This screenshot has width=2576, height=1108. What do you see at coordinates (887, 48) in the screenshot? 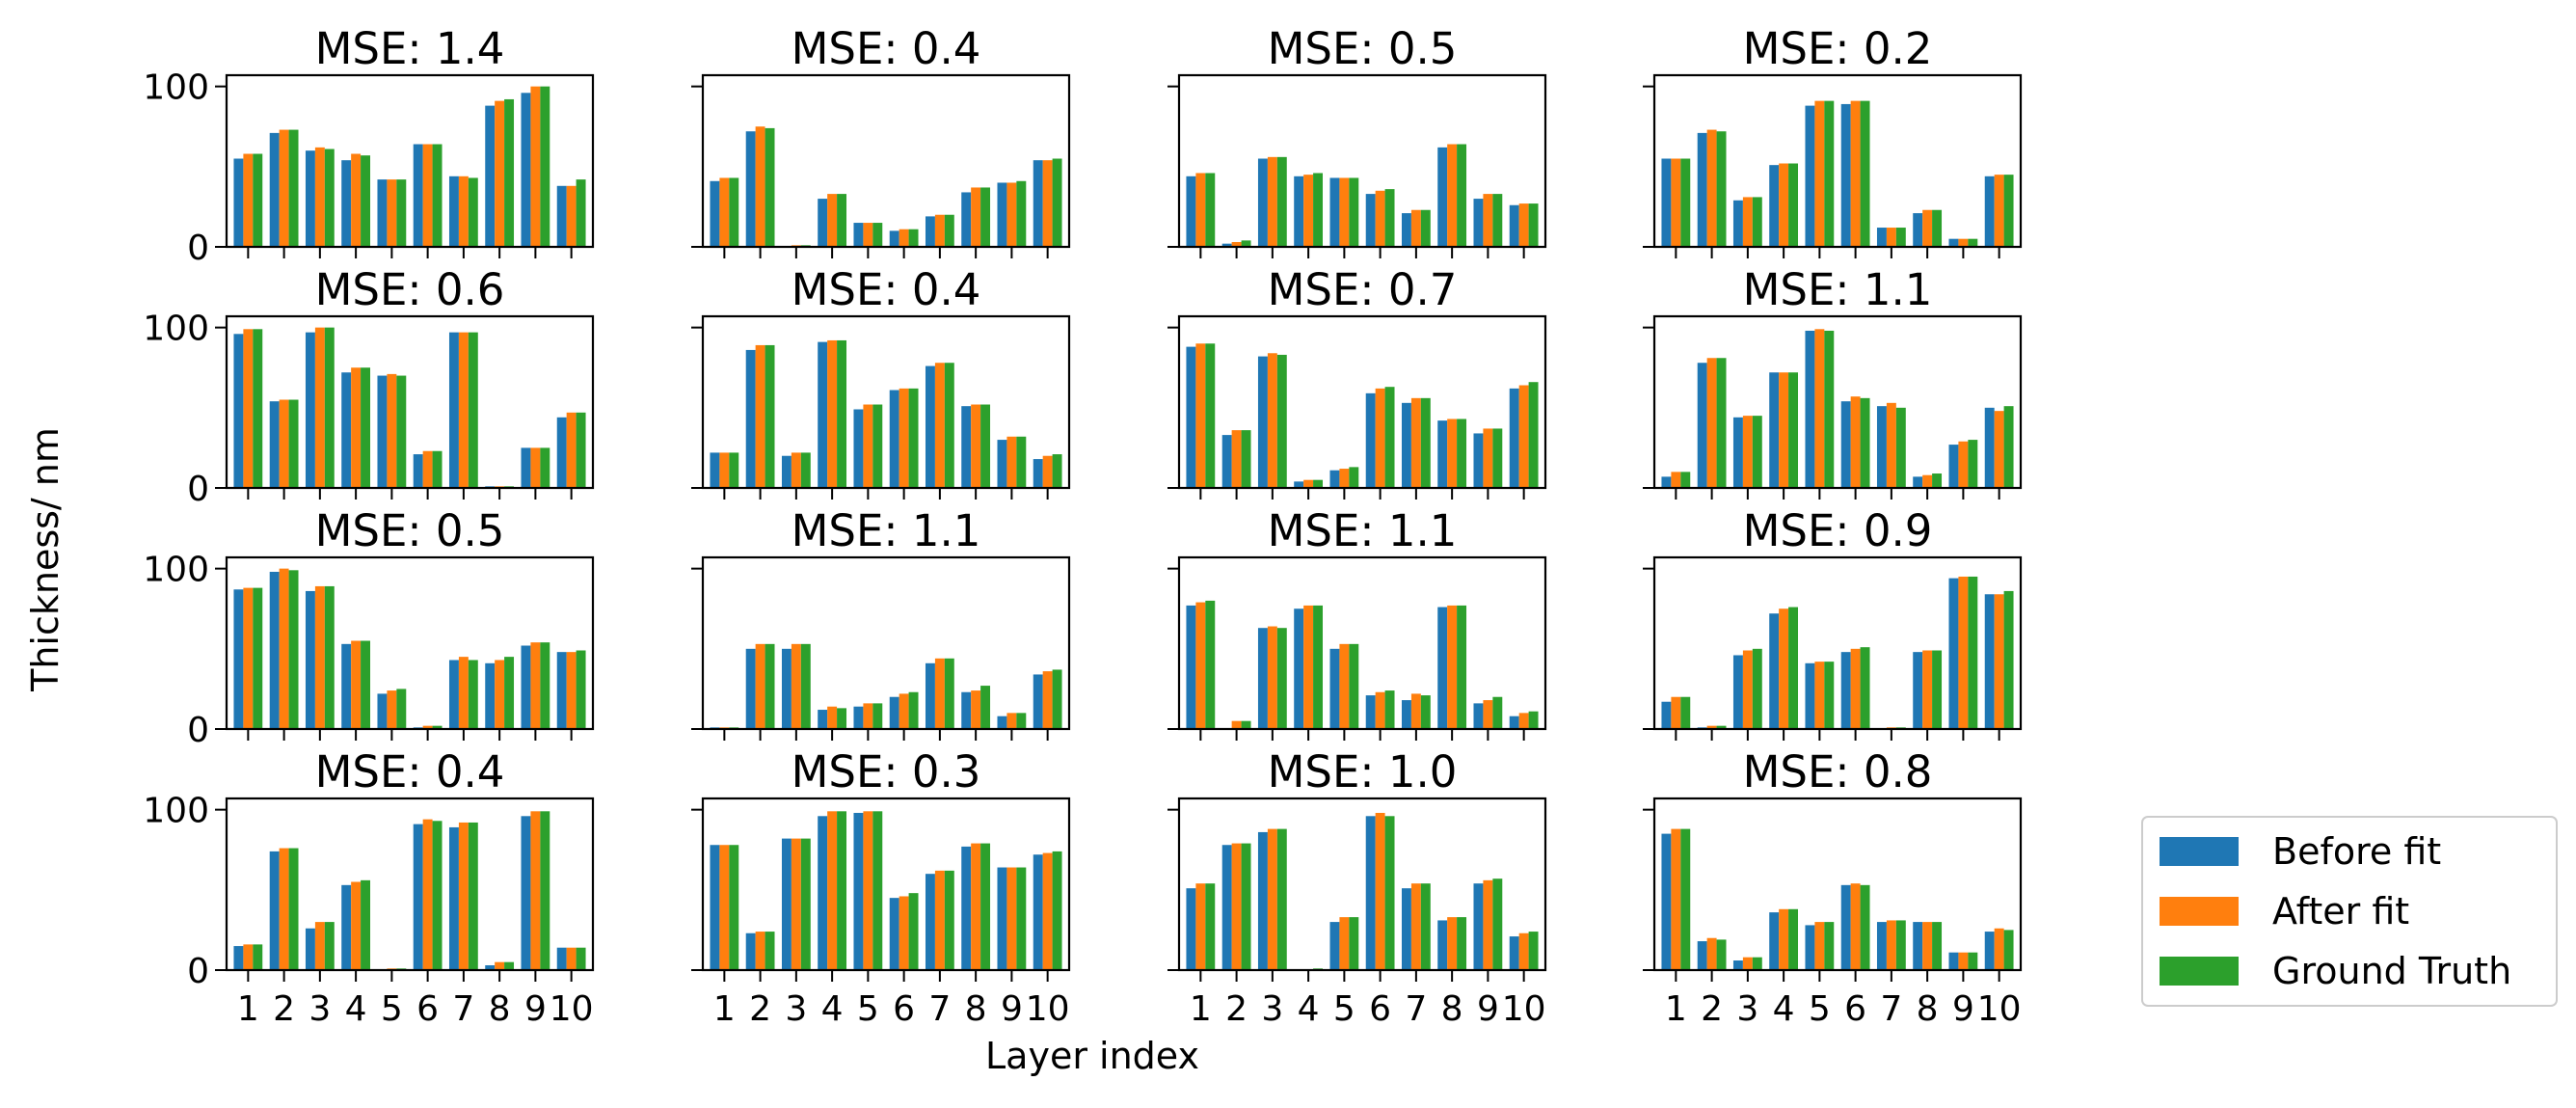
I see `subplot-title: MSE: 0.4` at bounding box center [887, 48].